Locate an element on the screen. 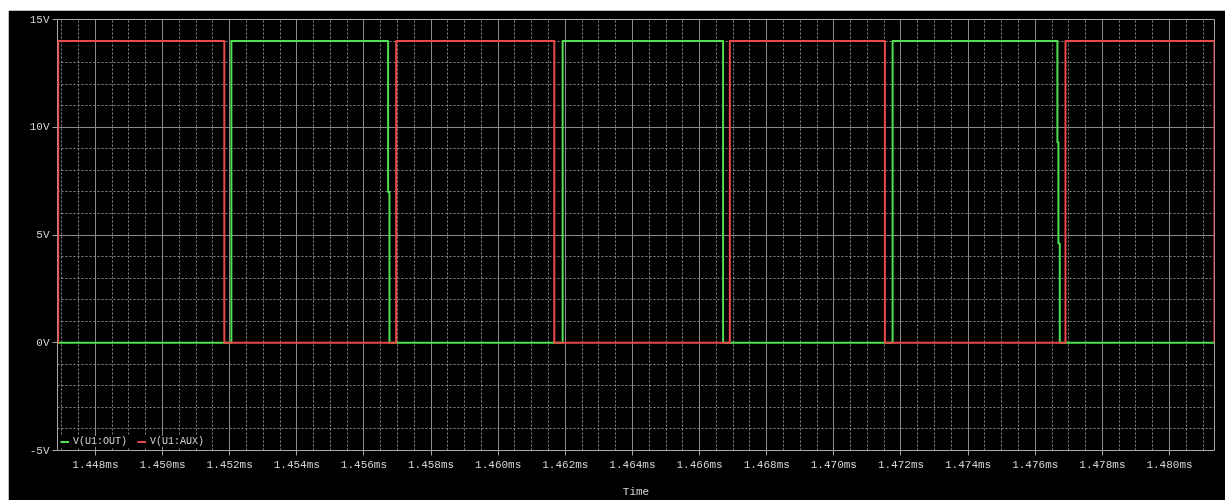 Image resolution: width=1230 pixels, height=504 pixels. y-tick-label: -5V is located at coordinates (39, 450).